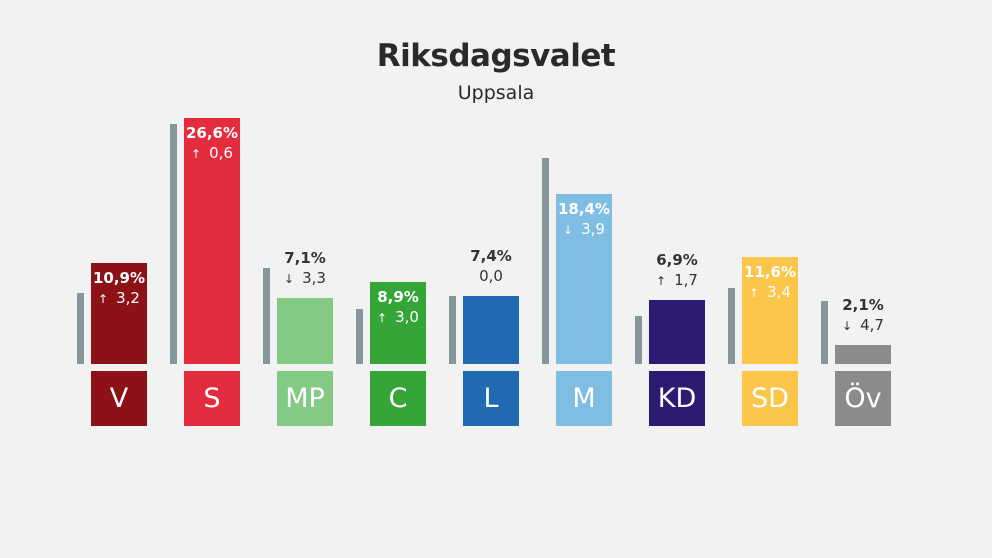 The image size is (992, 558). Describe the element at coordinates (221, 152) in the screenshot. I see `change-value: 0,6` at that location.